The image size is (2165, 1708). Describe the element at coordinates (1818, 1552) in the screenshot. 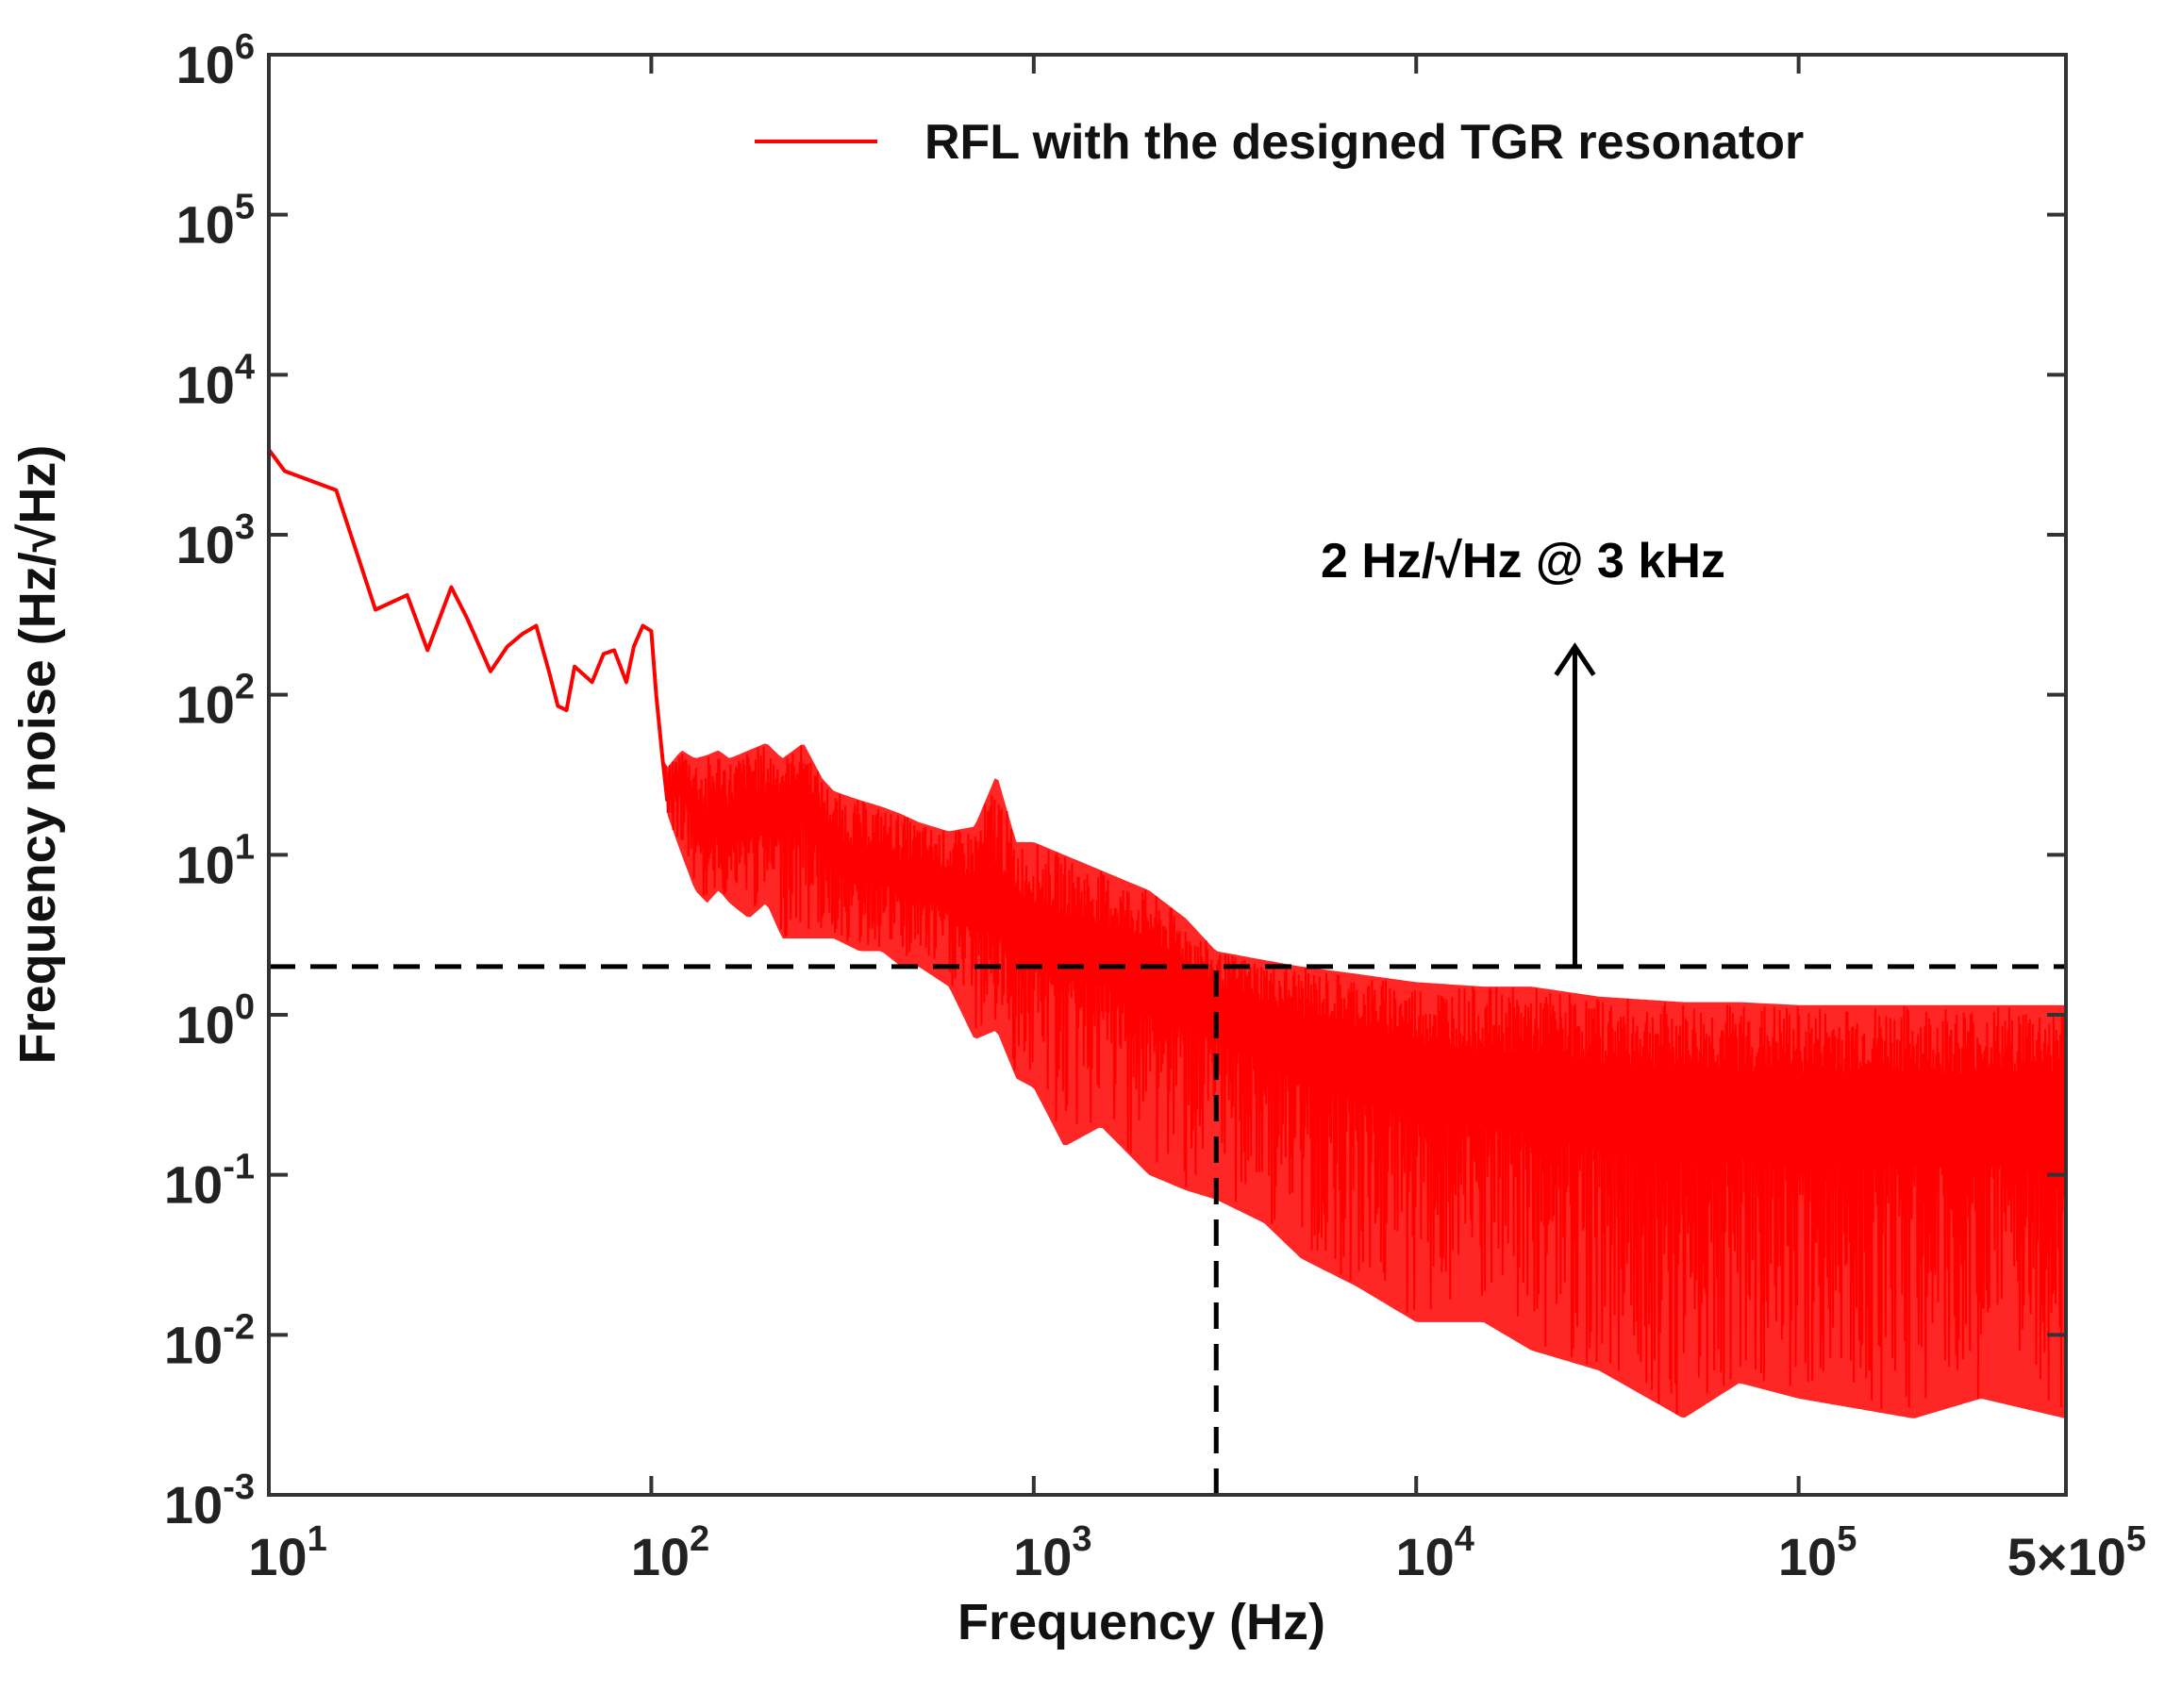

I see `x-tick-label: 10⁵` at that location.